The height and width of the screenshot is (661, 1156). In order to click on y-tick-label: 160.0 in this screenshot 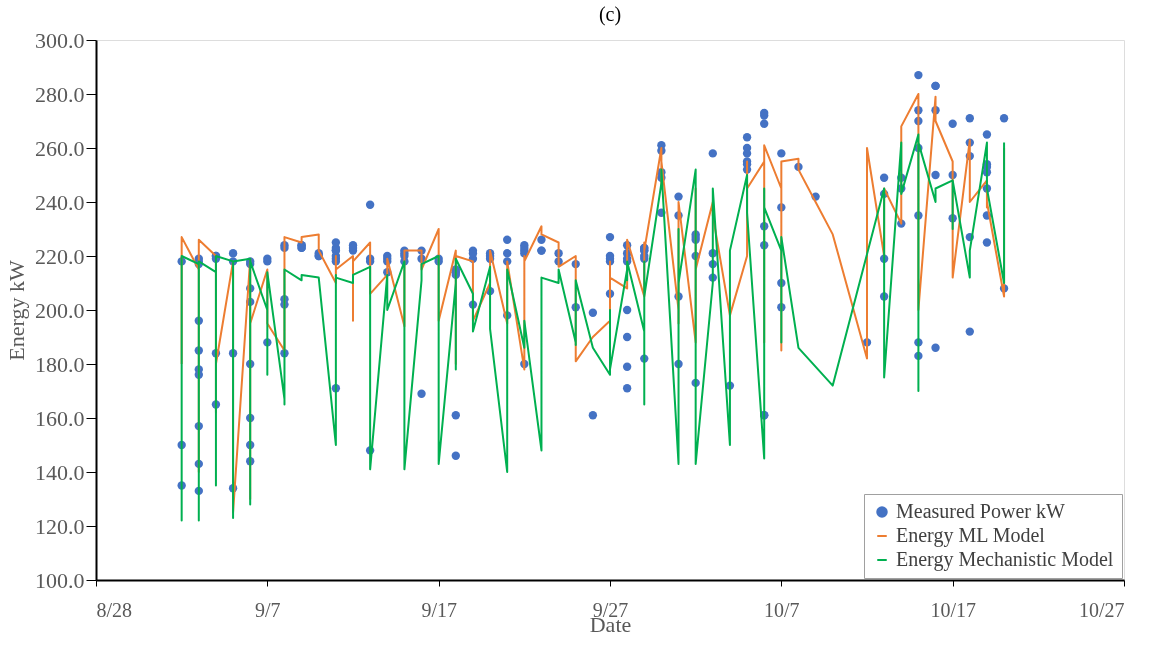, I will do `click(60, 418)`.